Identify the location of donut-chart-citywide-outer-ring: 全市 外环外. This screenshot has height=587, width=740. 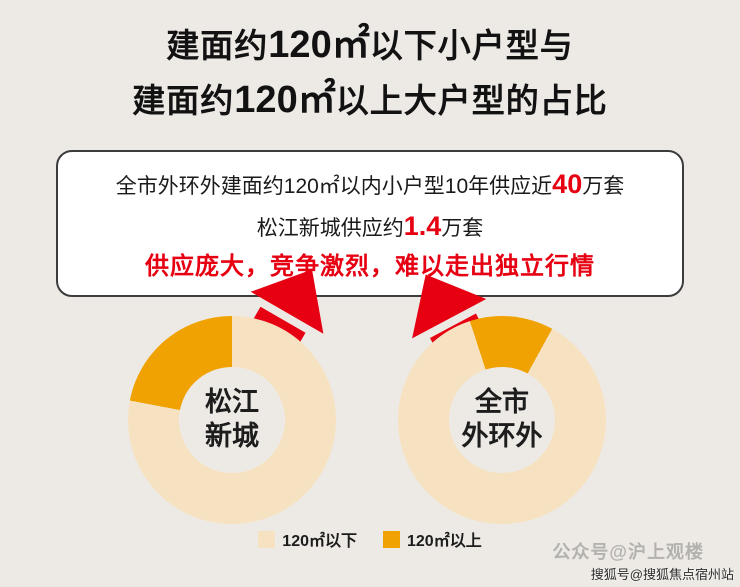
(502, 420).